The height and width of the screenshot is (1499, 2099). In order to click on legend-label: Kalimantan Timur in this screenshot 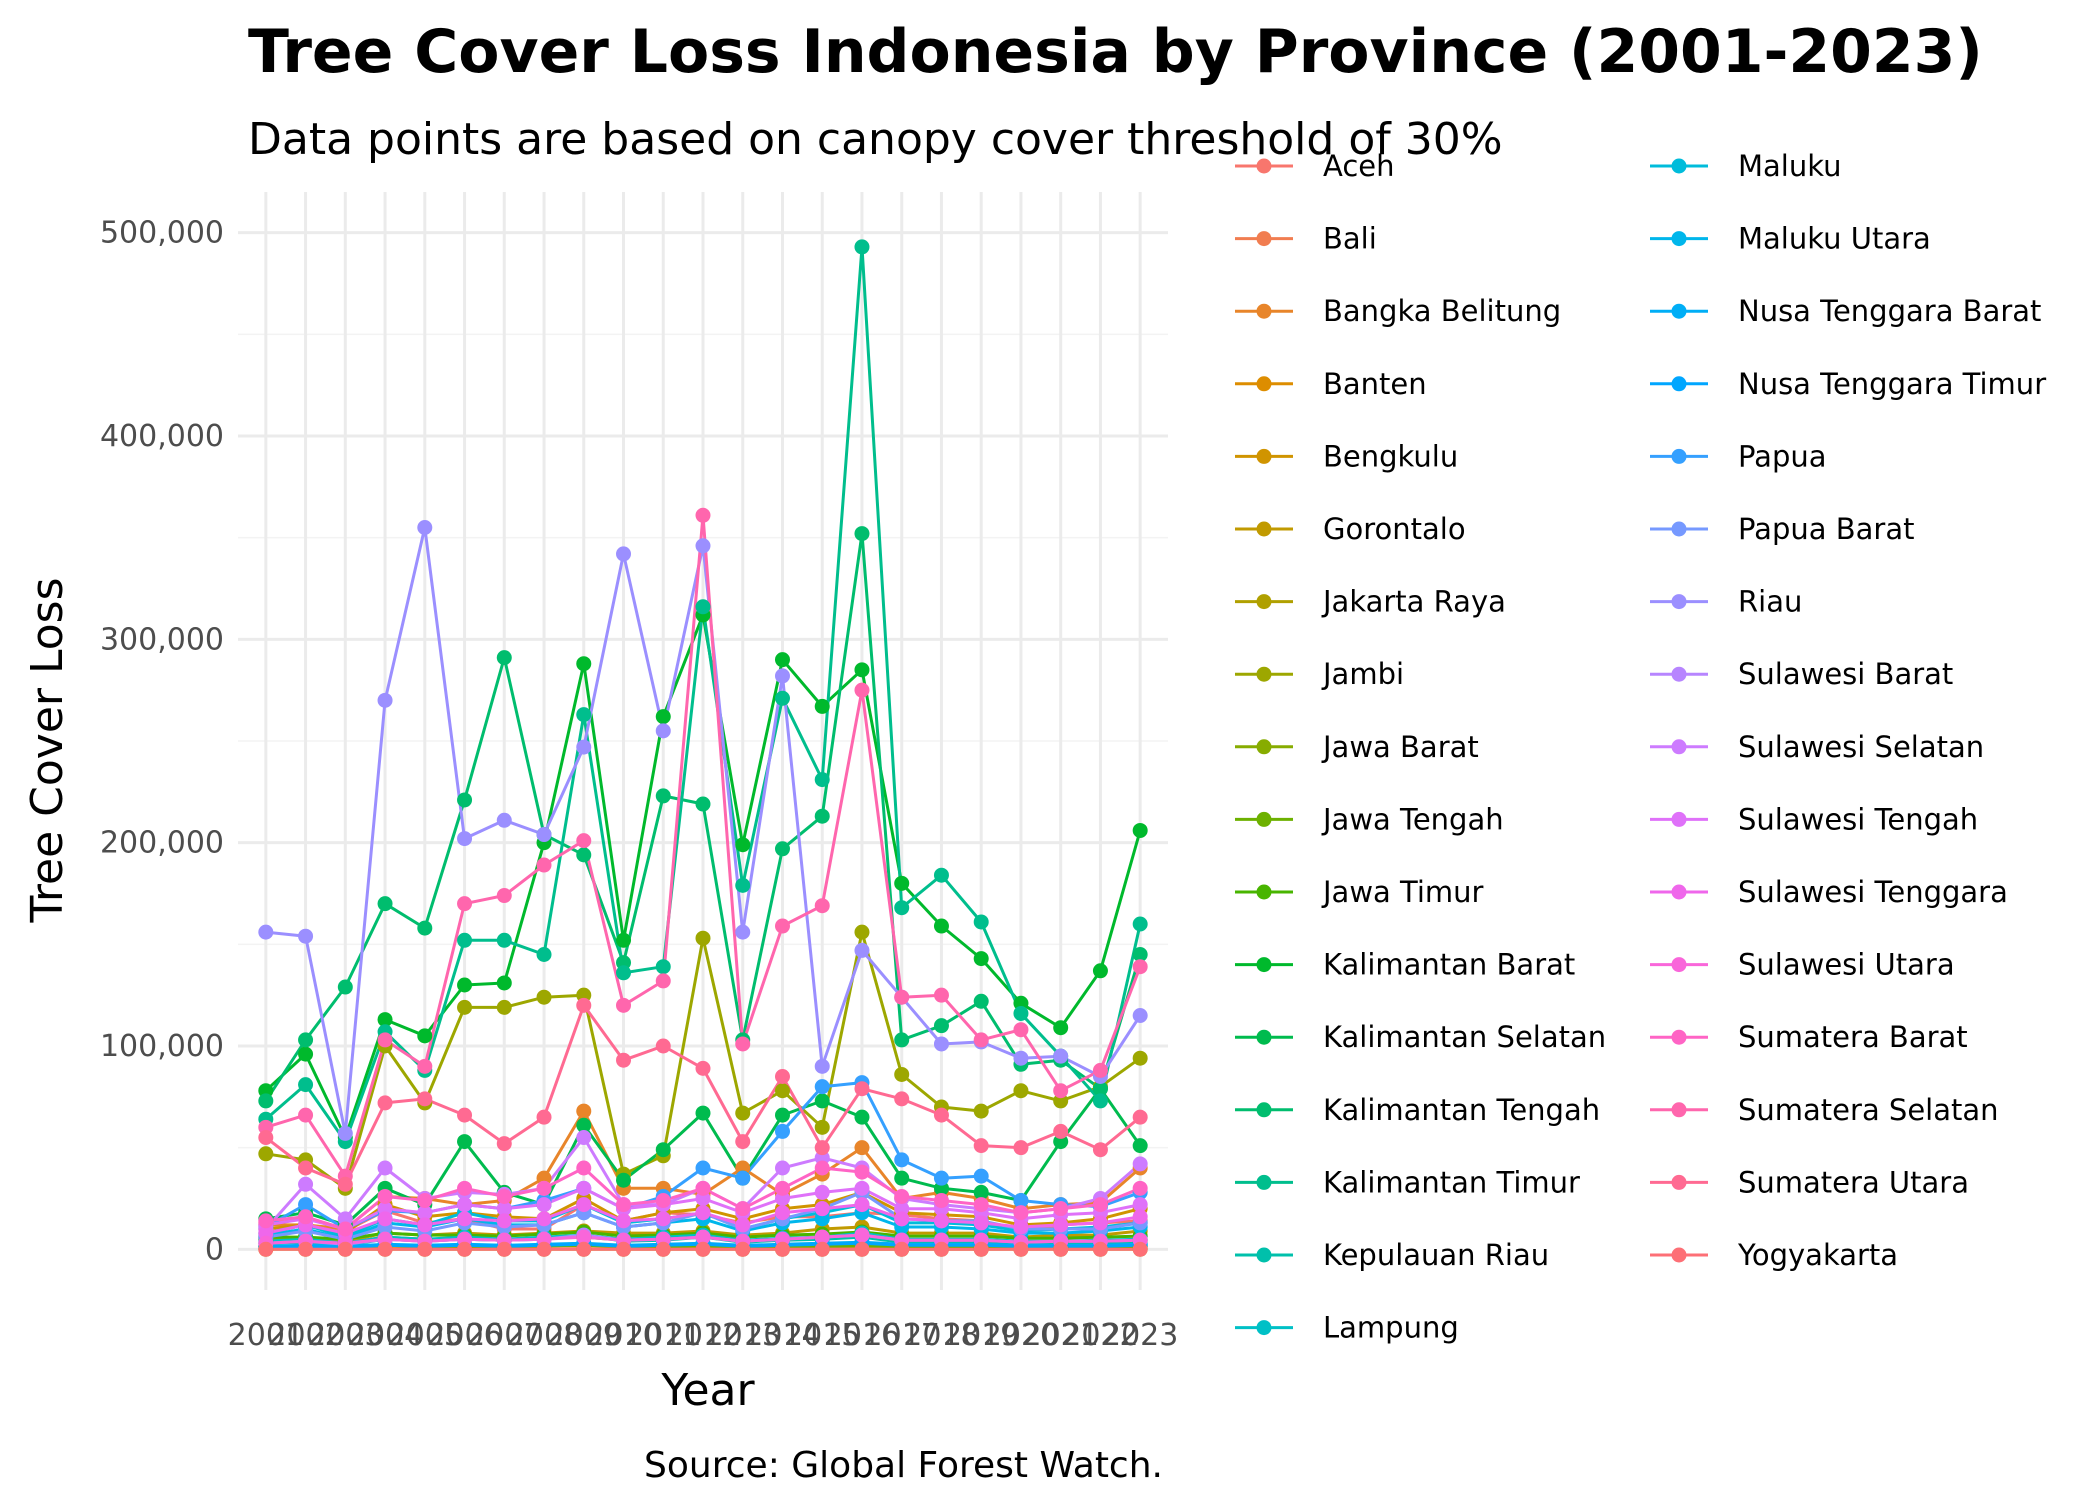, I will do `click(1451, 1182)`.